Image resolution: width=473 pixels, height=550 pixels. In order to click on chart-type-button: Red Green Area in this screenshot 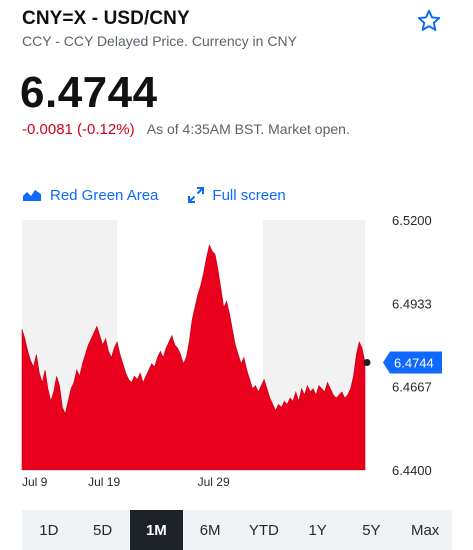, I will do `click(90, 195)`.